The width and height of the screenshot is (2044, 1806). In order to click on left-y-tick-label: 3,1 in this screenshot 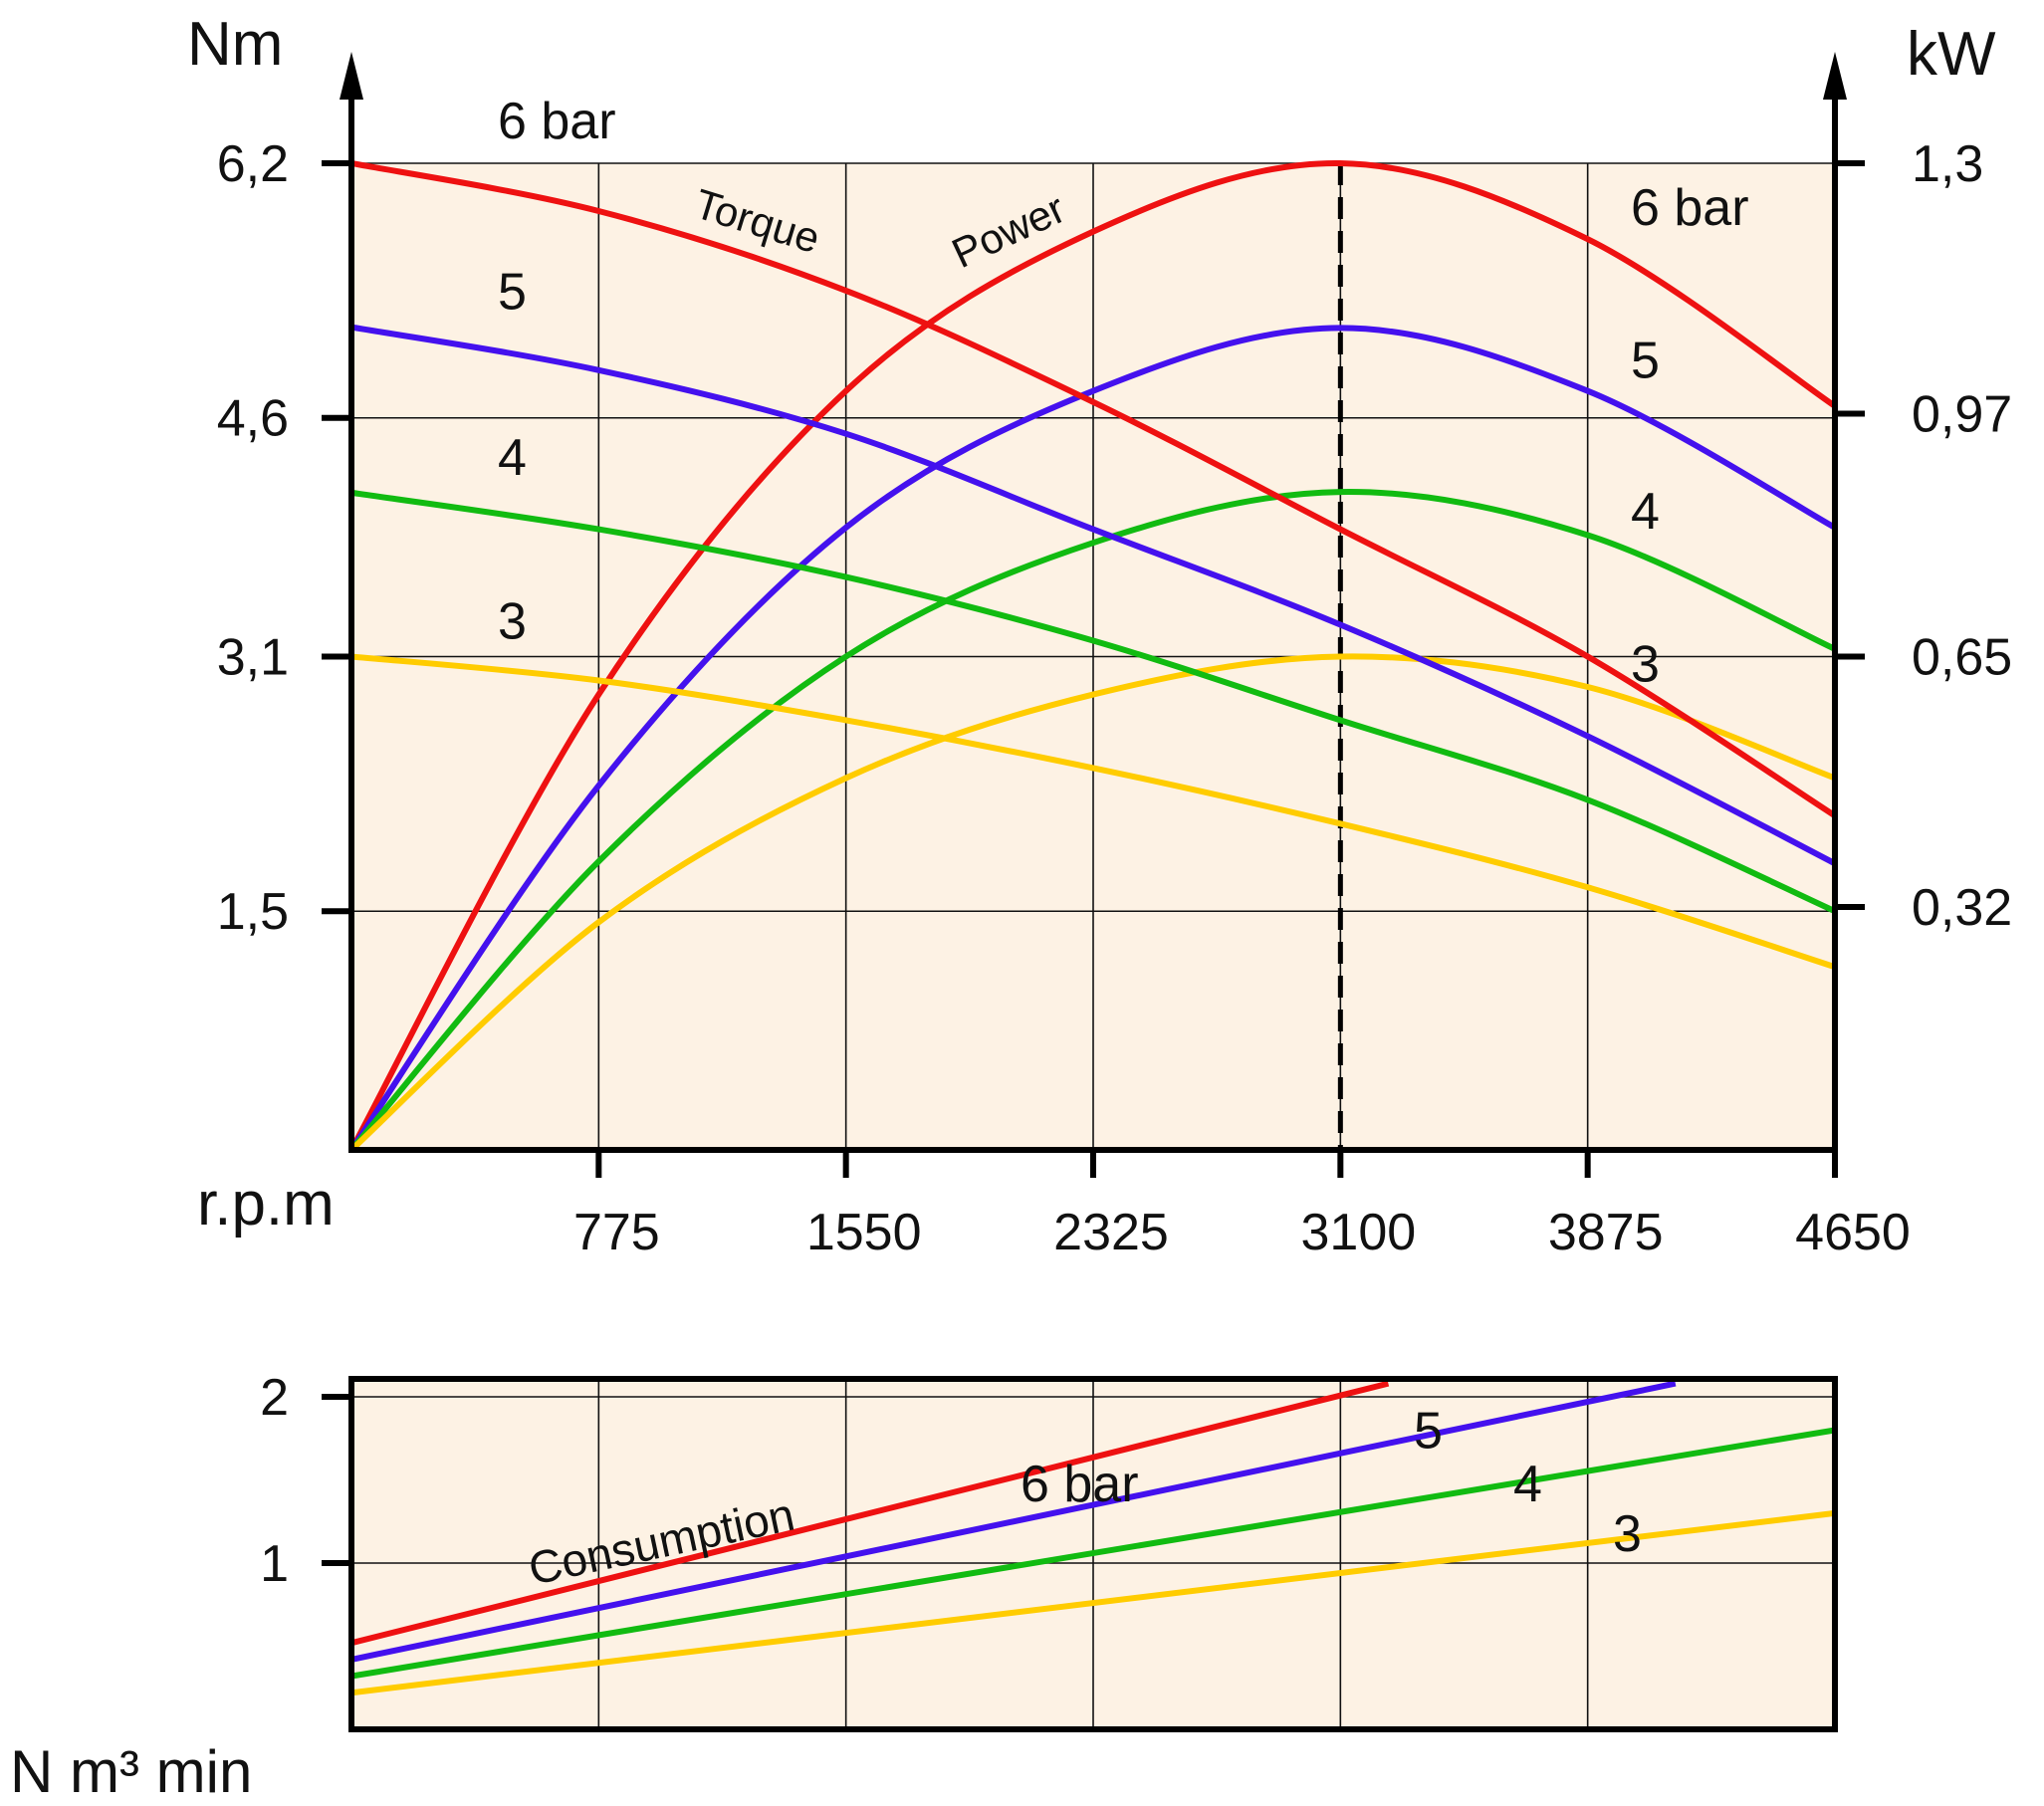, I will do `click(253, 658)`.